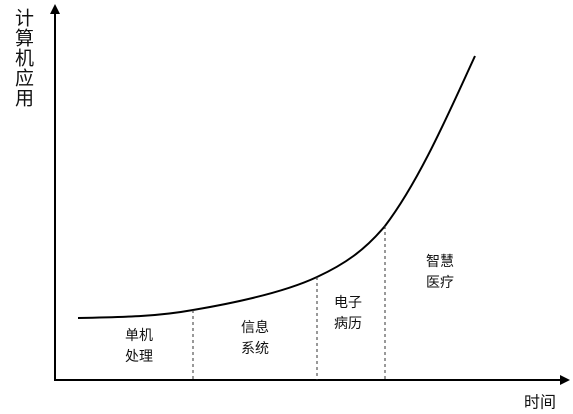 The width and height of the screenshot is (573, 414). I want to click on stage-label: 病历, so click(348, 324).